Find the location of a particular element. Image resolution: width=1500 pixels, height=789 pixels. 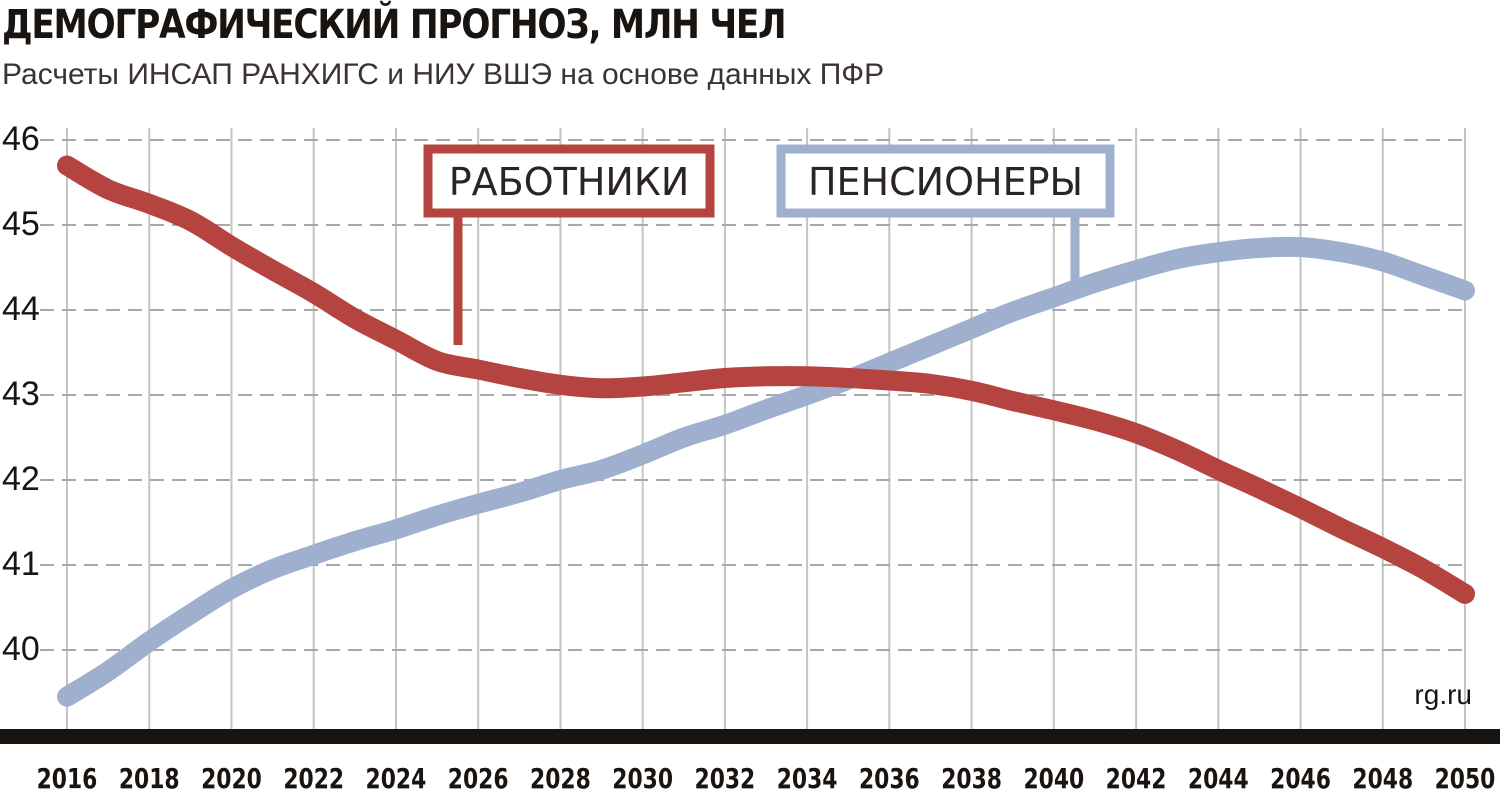

x-tick-label: 2030 is located at coordinates (642, 775).